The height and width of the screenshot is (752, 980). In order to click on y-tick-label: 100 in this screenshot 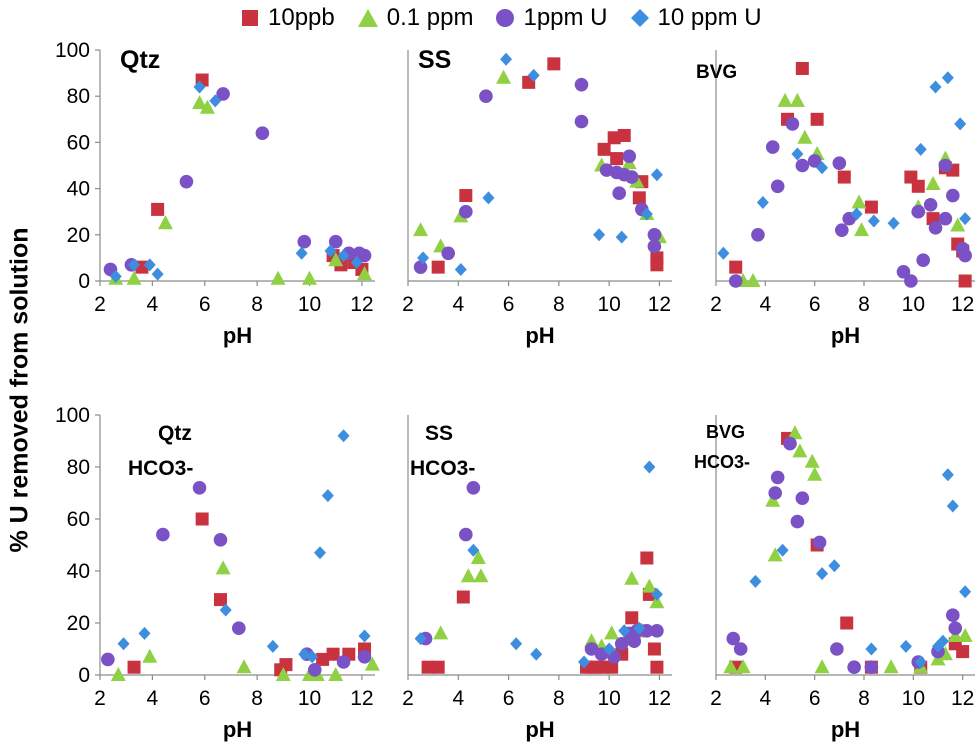, I will do `click(72, 50)`.